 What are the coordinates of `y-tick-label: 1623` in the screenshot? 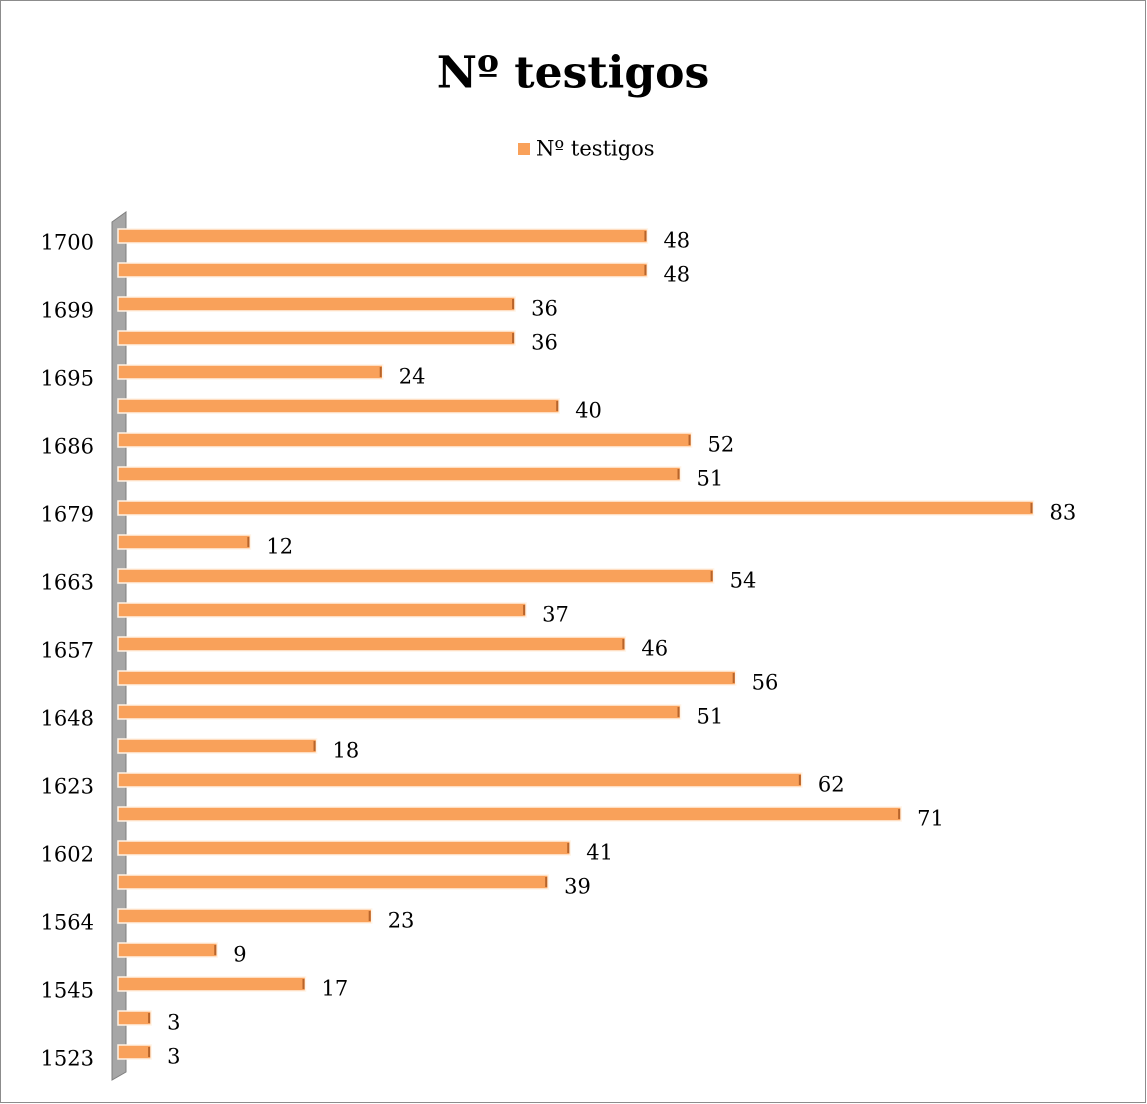 It's located at (67, 787).